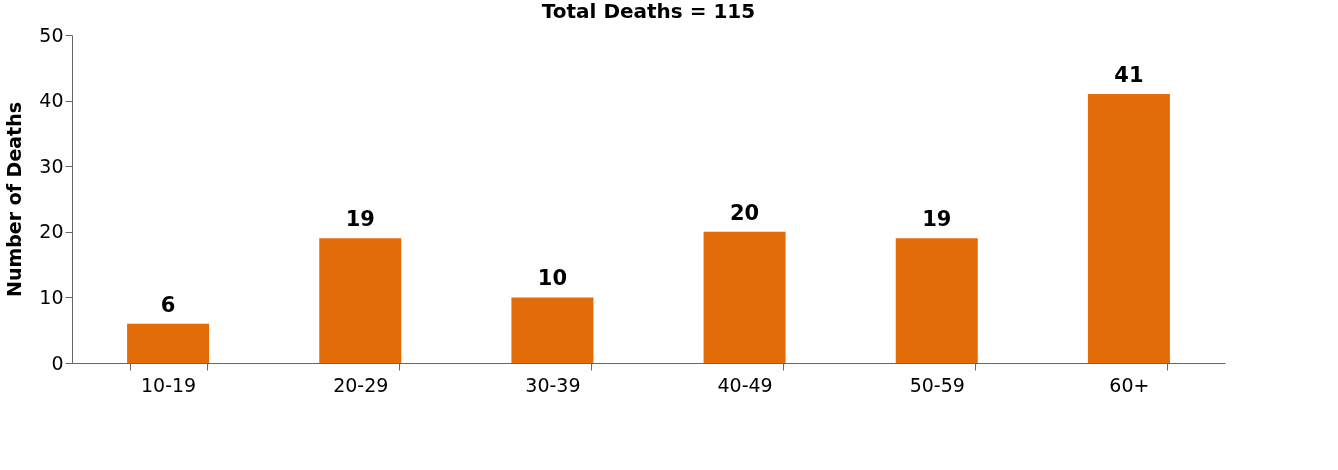 This screenshot has height=470, width=1338. What do you see at coordinates (552, 278) in the screenshot?
I see `data-label: 10` at bounding box center [552, 278].